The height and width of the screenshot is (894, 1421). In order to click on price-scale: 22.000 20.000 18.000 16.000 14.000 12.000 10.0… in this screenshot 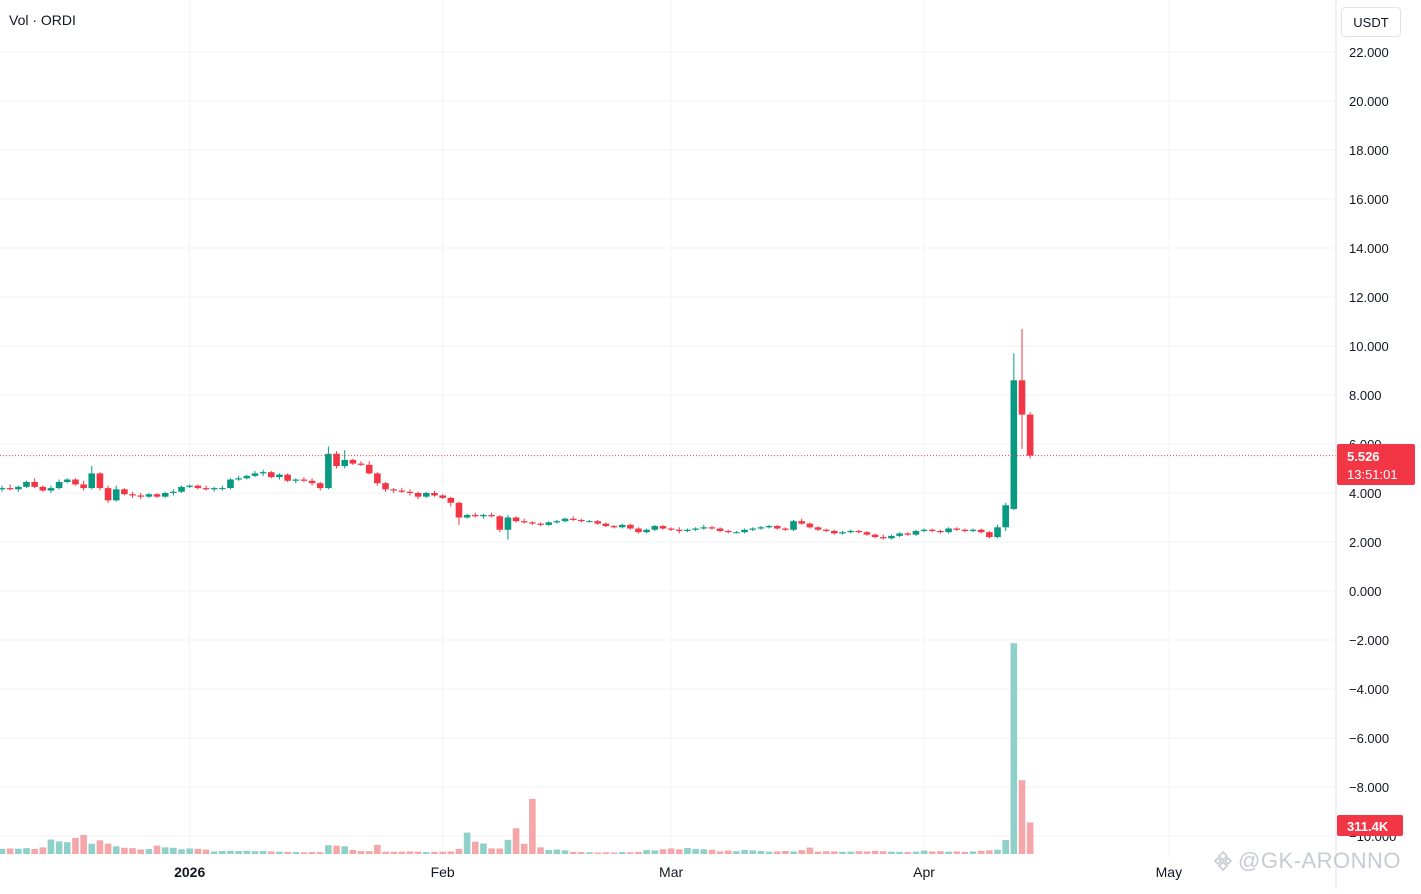, I will do `click(1372, 444)`.